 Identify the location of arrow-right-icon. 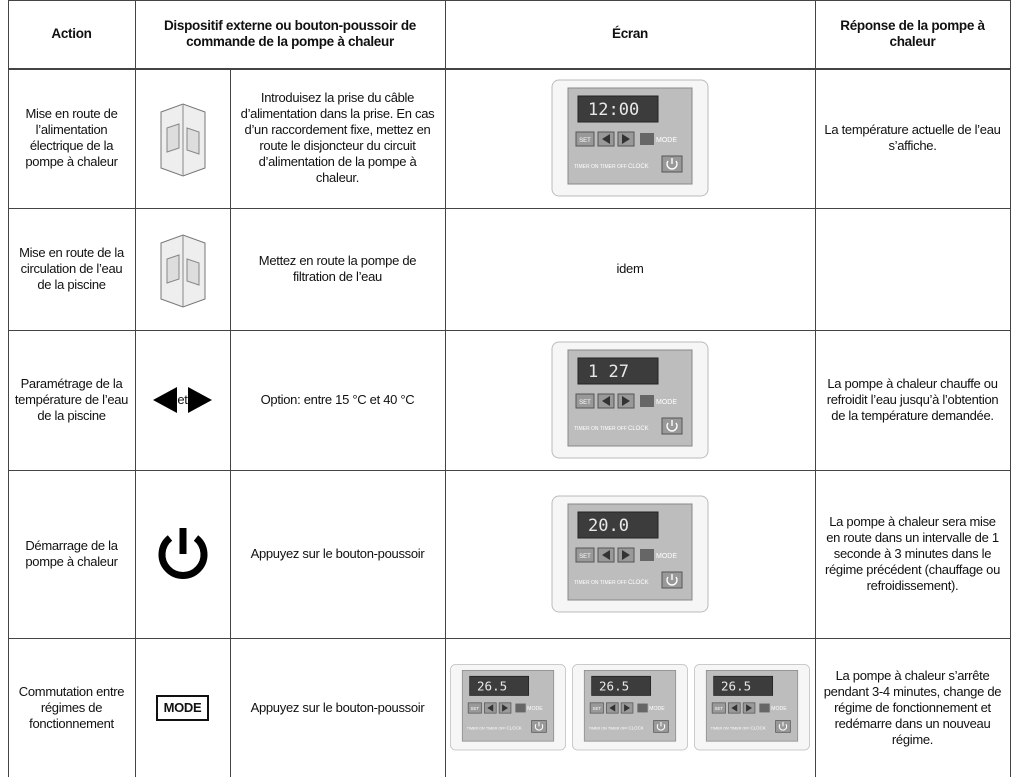
(199, 400).